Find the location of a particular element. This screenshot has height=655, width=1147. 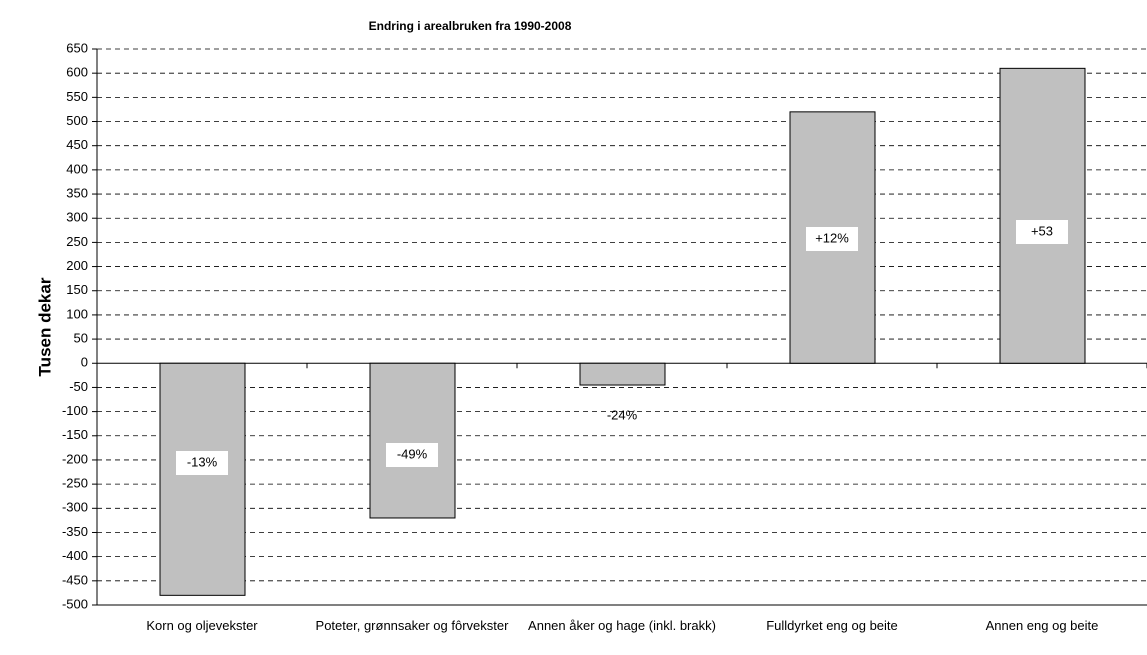

y-tick-label: -100 is located at coordinates (75, 410).